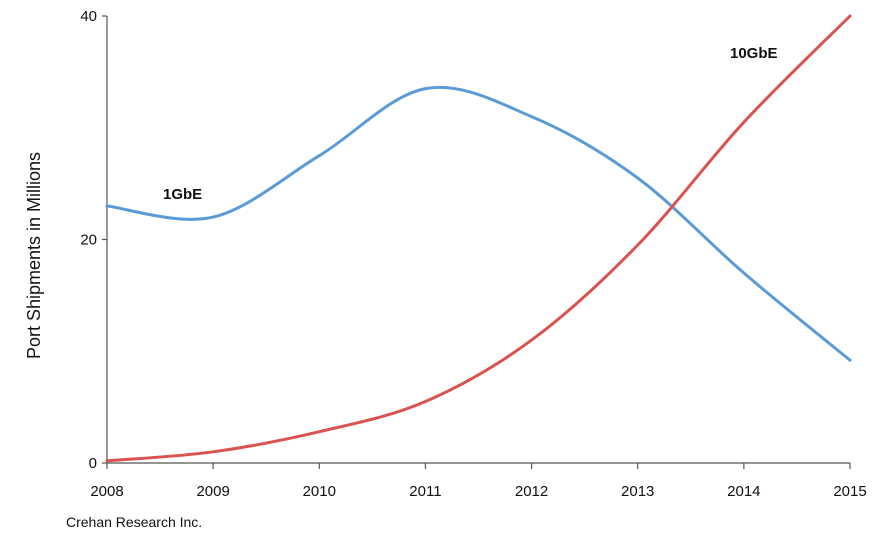 The image size is (880, 538). What do you see at coordinates (531, 491) in the screenshot?
I see `x-tick-label: 2012` at bounding box center [531, 491].